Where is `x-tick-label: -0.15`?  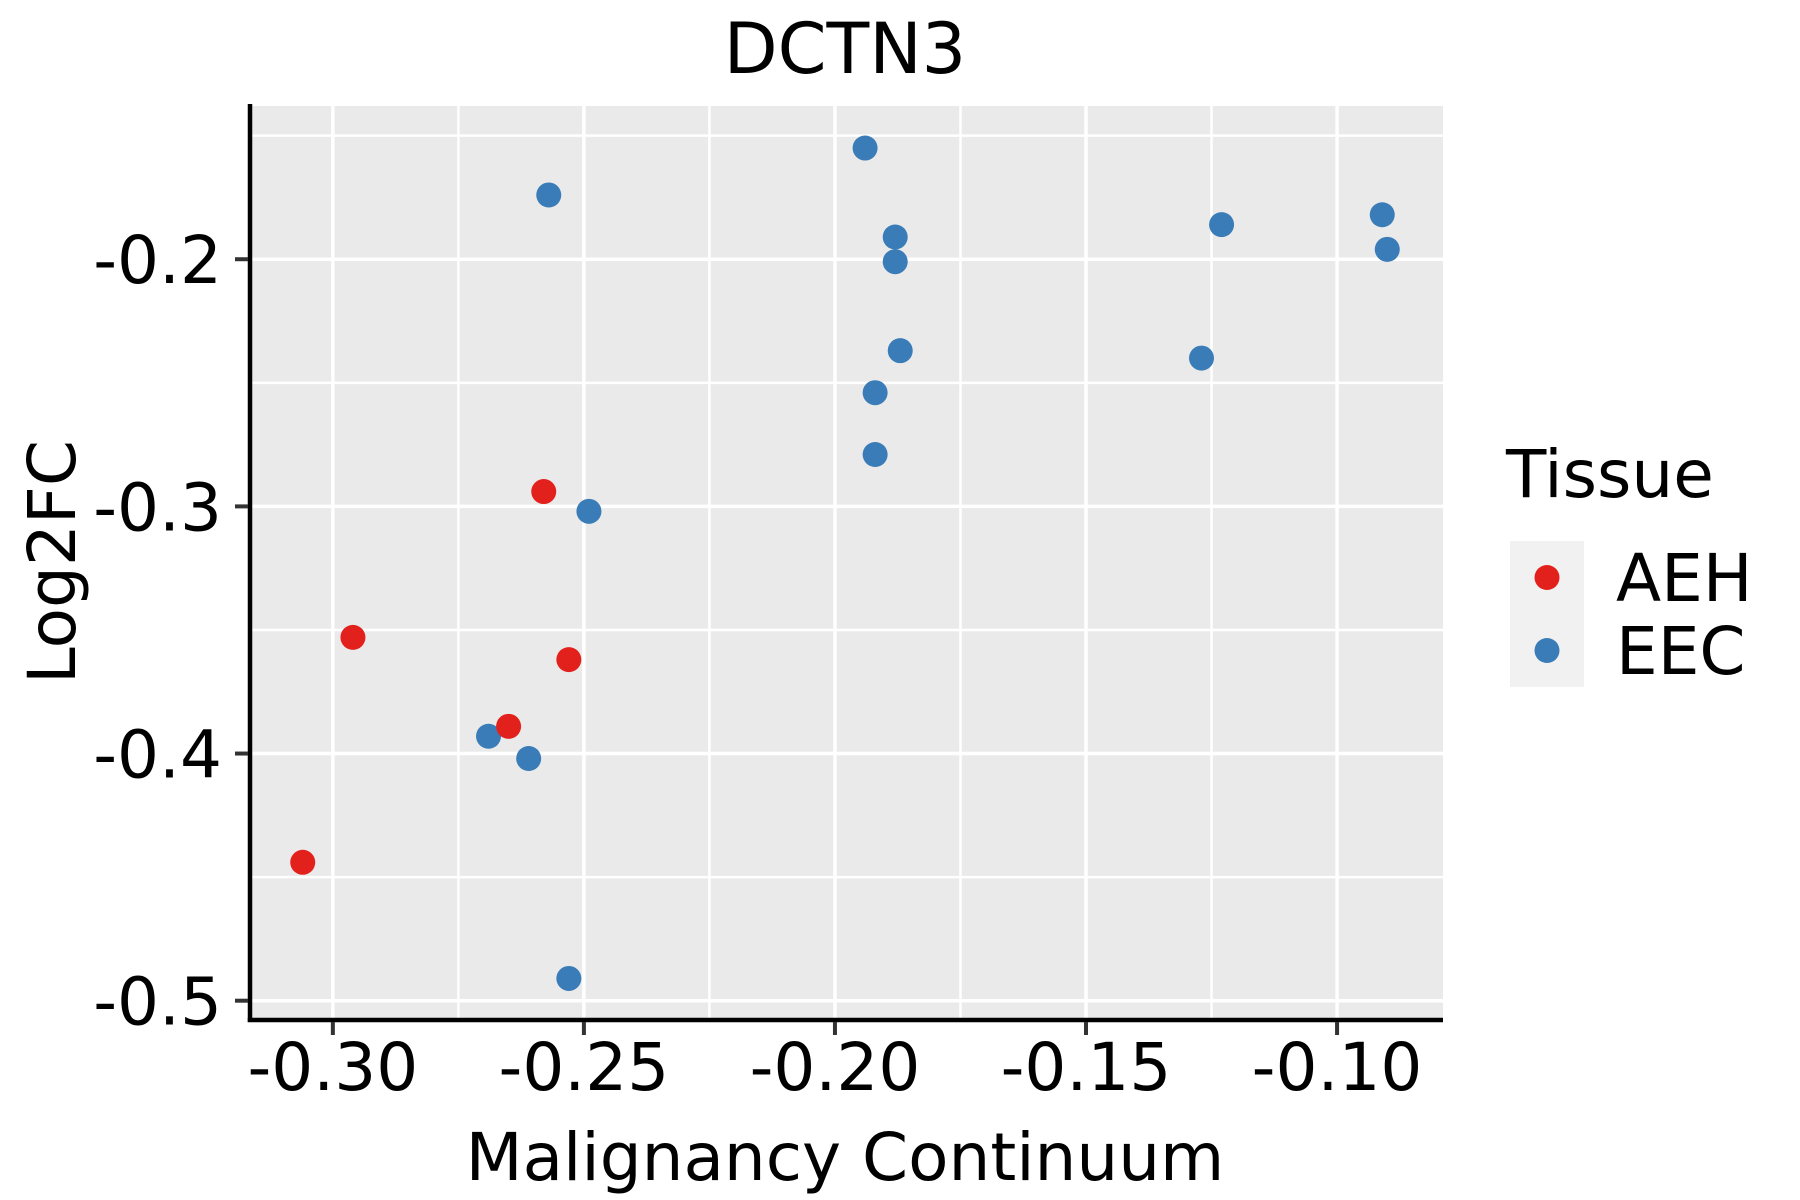 x-tick-label: -0.15 is located at coordinates (1086, 1067).